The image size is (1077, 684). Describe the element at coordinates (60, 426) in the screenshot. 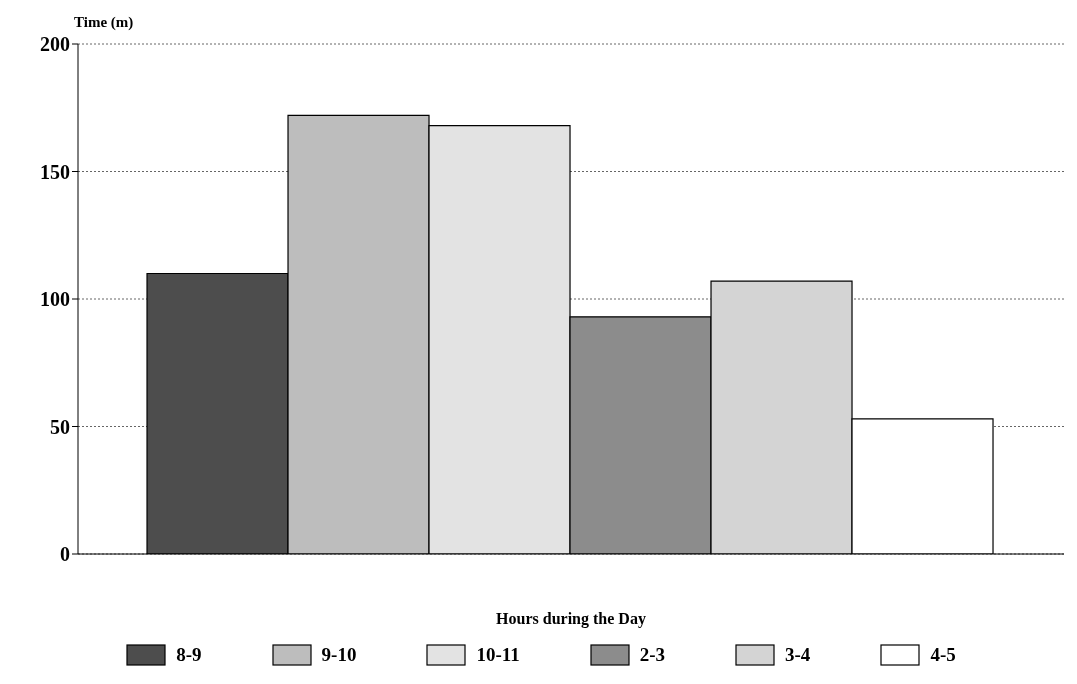

I see `y-tick-label: 50` at that location.